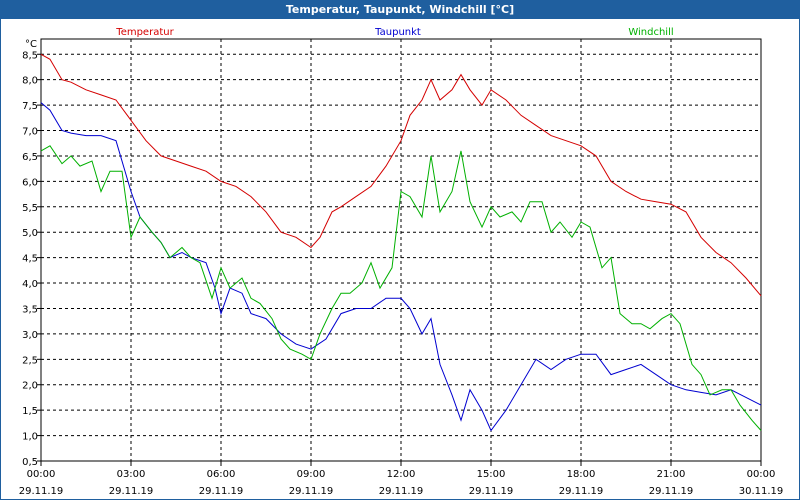 The width and height of the screenshot is (800, 500). What do you see at coordinates (31, 44) in the screenshot?
I see `y-axis-label: °C` at bounding box center [31, 44].